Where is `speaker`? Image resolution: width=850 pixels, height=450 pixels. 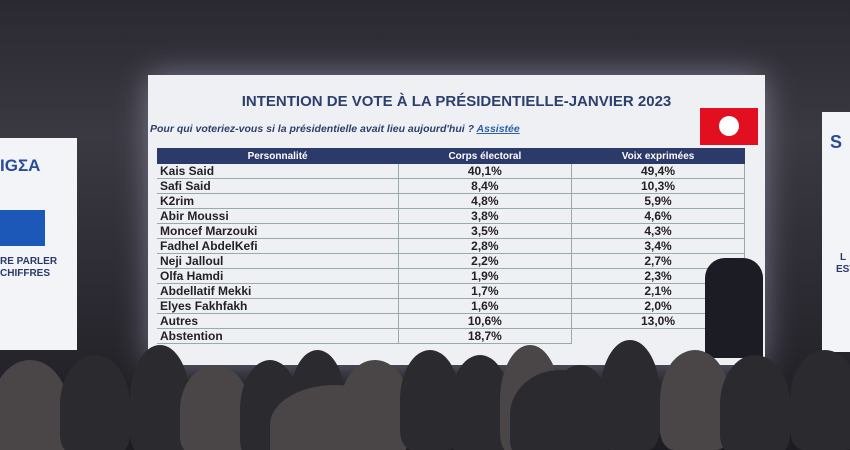
speaker is located at coordinates (734, 308).